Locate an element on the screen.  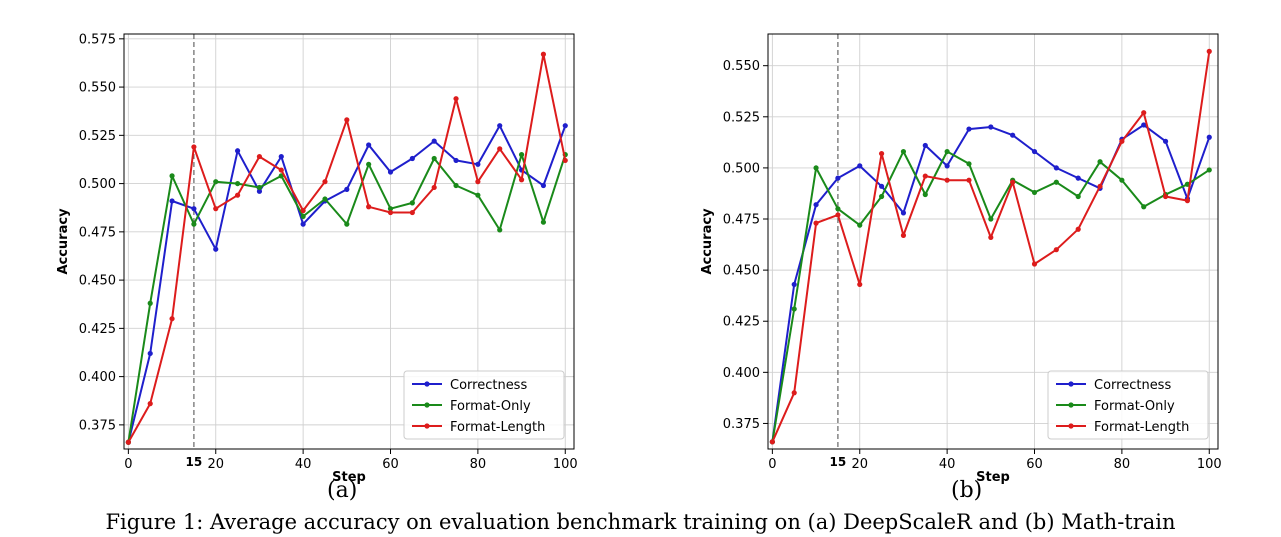
panel-label-a: (a) is located at coordinates (342, 490).